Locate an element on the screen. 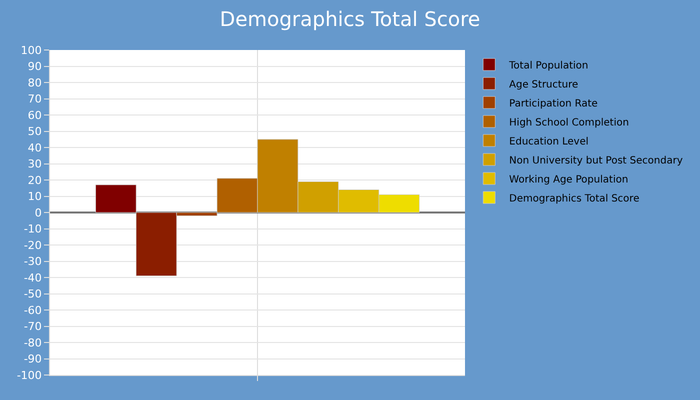 The width and height of the screenshot is (700, 400). y-tick-label: 10 is located at coordinates (35, 197).